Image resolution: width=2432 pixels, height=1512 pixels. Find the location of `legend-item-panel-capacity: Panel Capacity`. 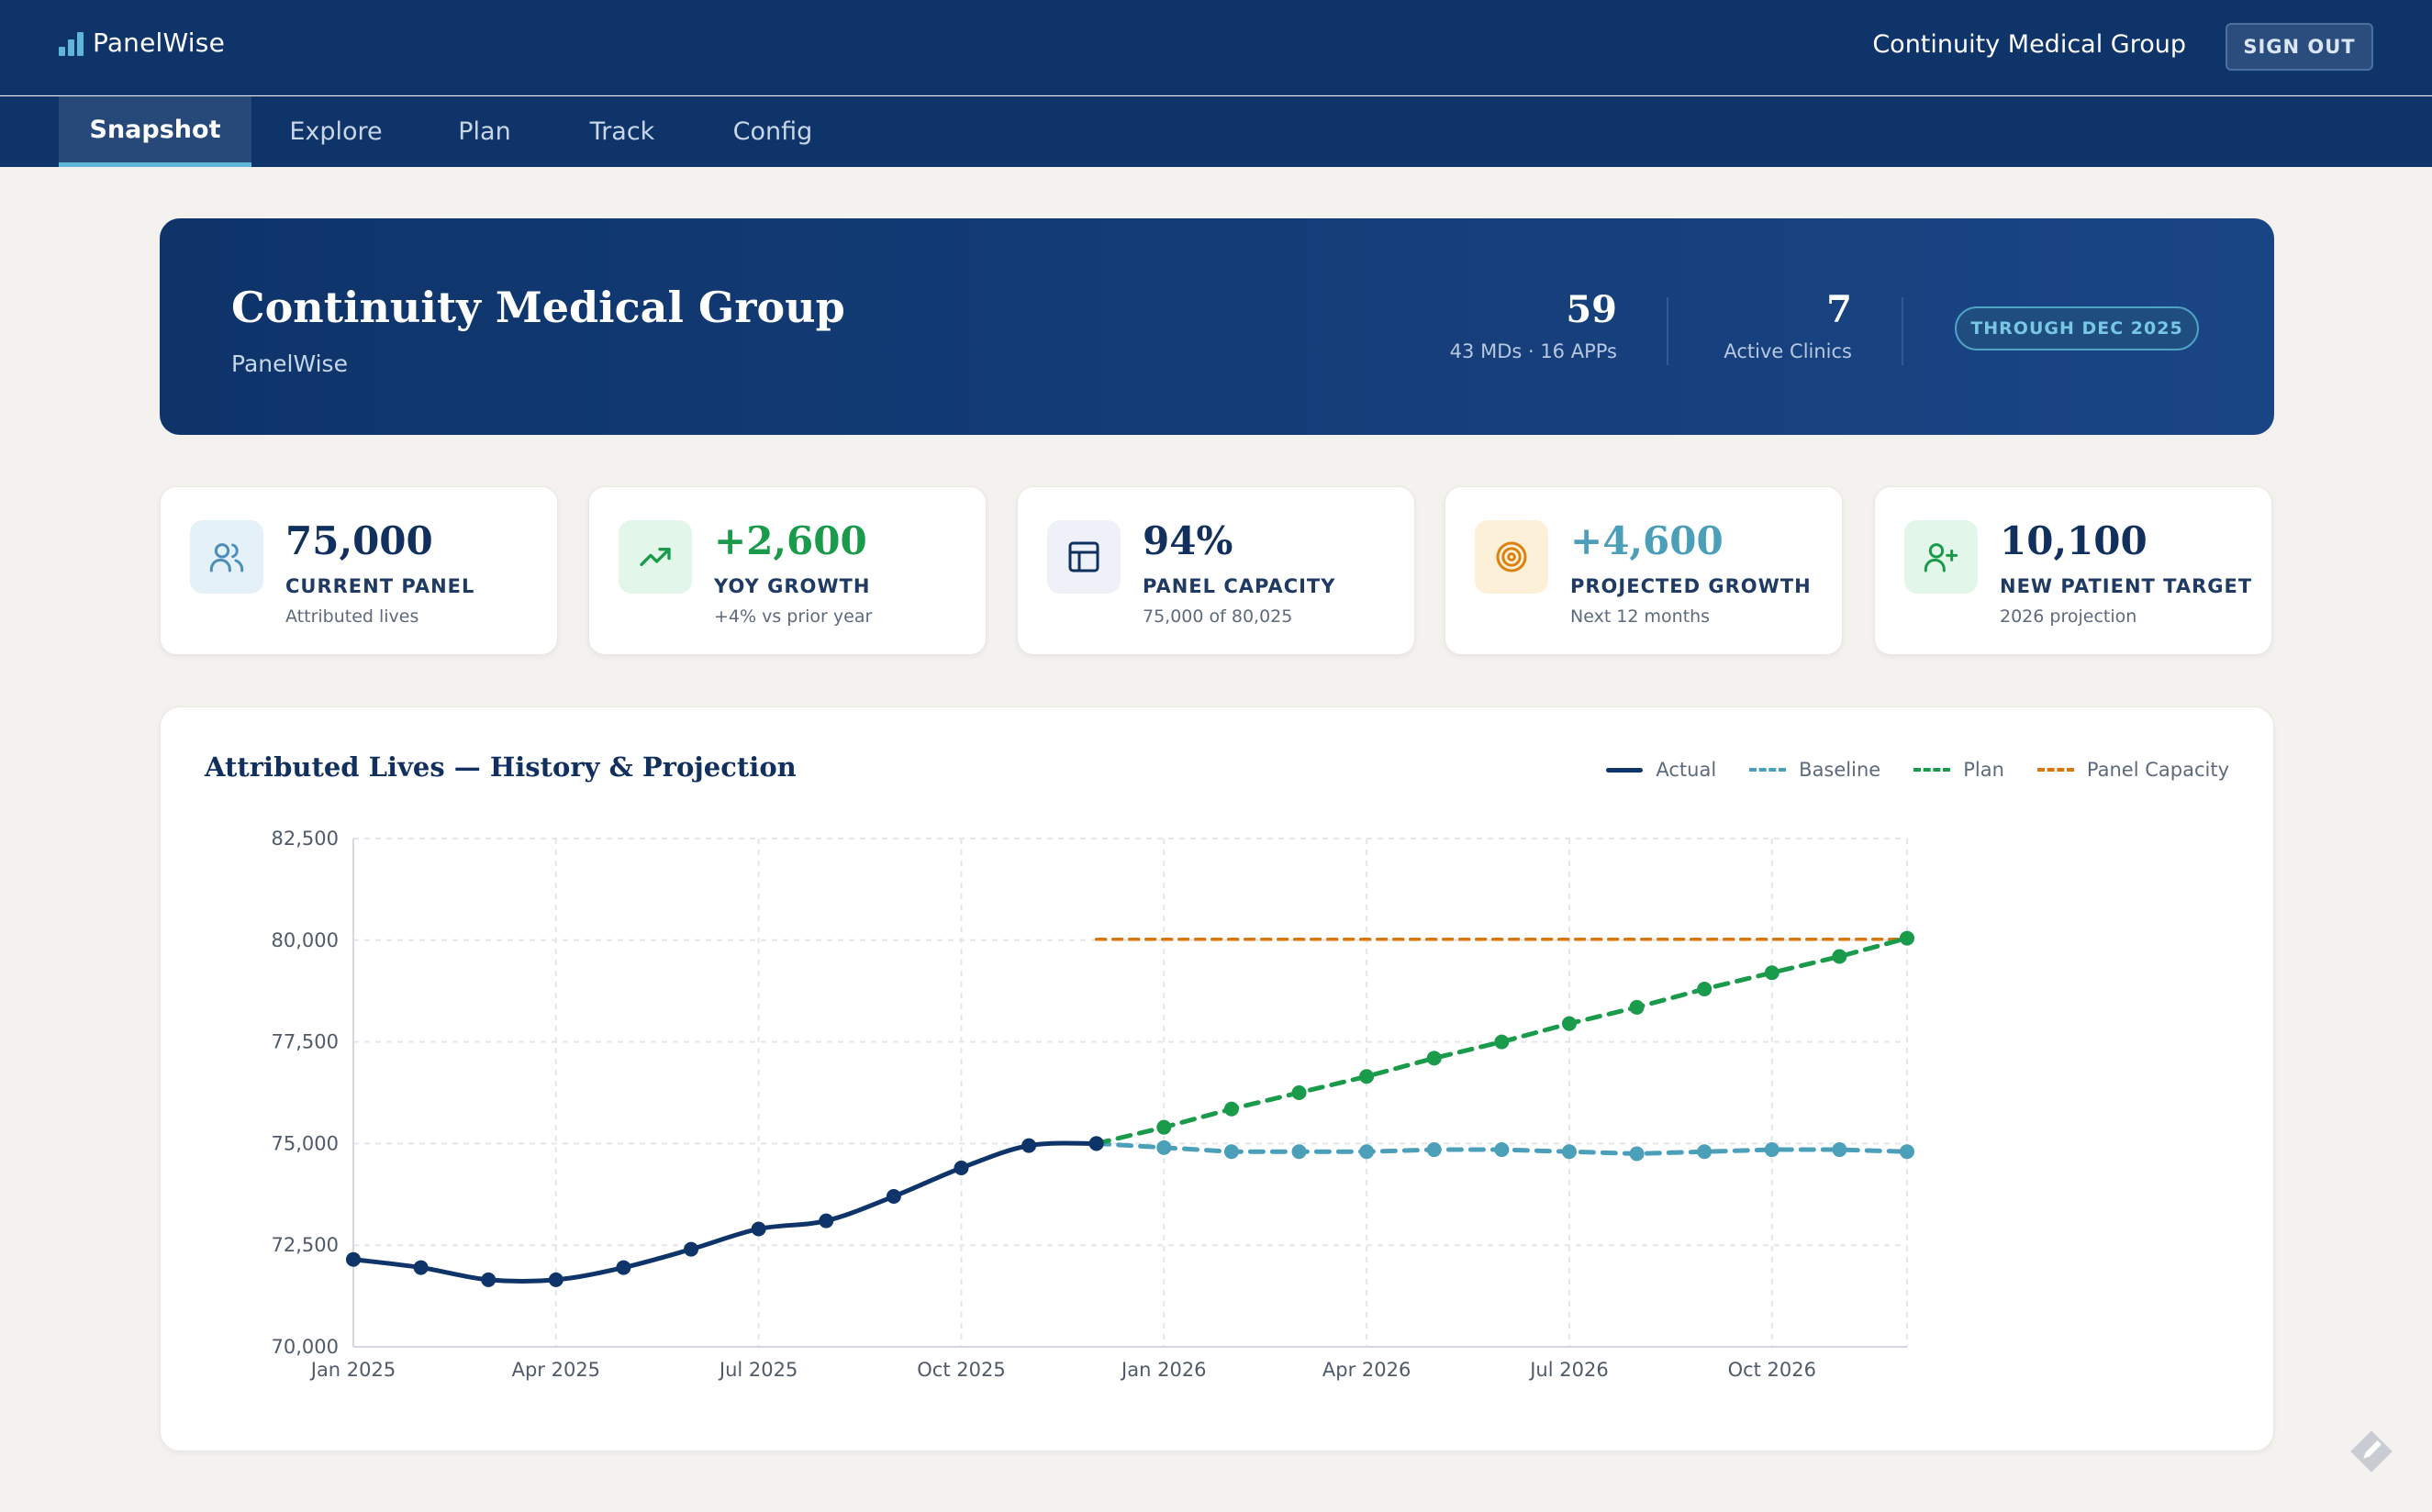

legend-item-panel-capacity: Panel Capacity is located at coordinates (2133, 770).